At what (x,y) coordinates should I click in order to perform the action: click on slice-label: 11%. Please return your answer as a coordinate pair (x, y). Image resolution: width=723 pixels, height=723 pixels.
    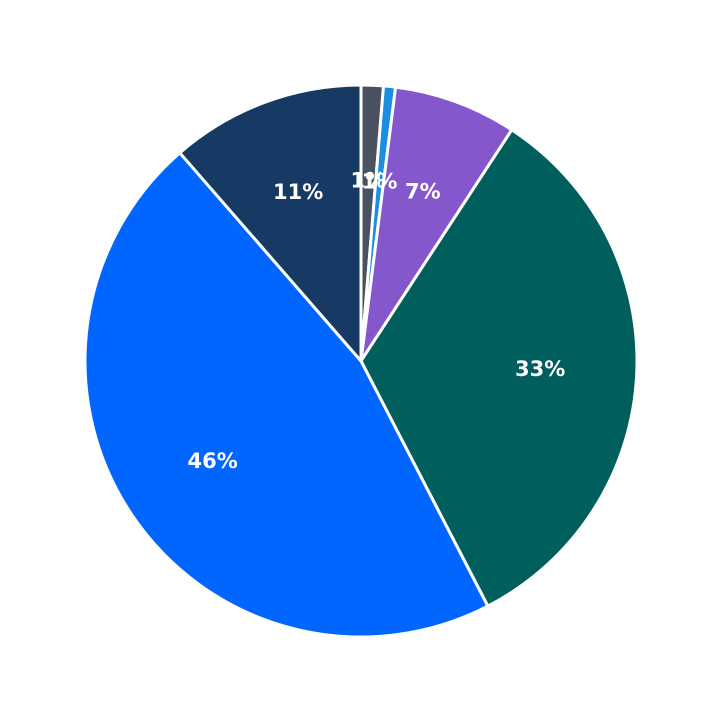
    Looking at the image, I should click on (298, 192).